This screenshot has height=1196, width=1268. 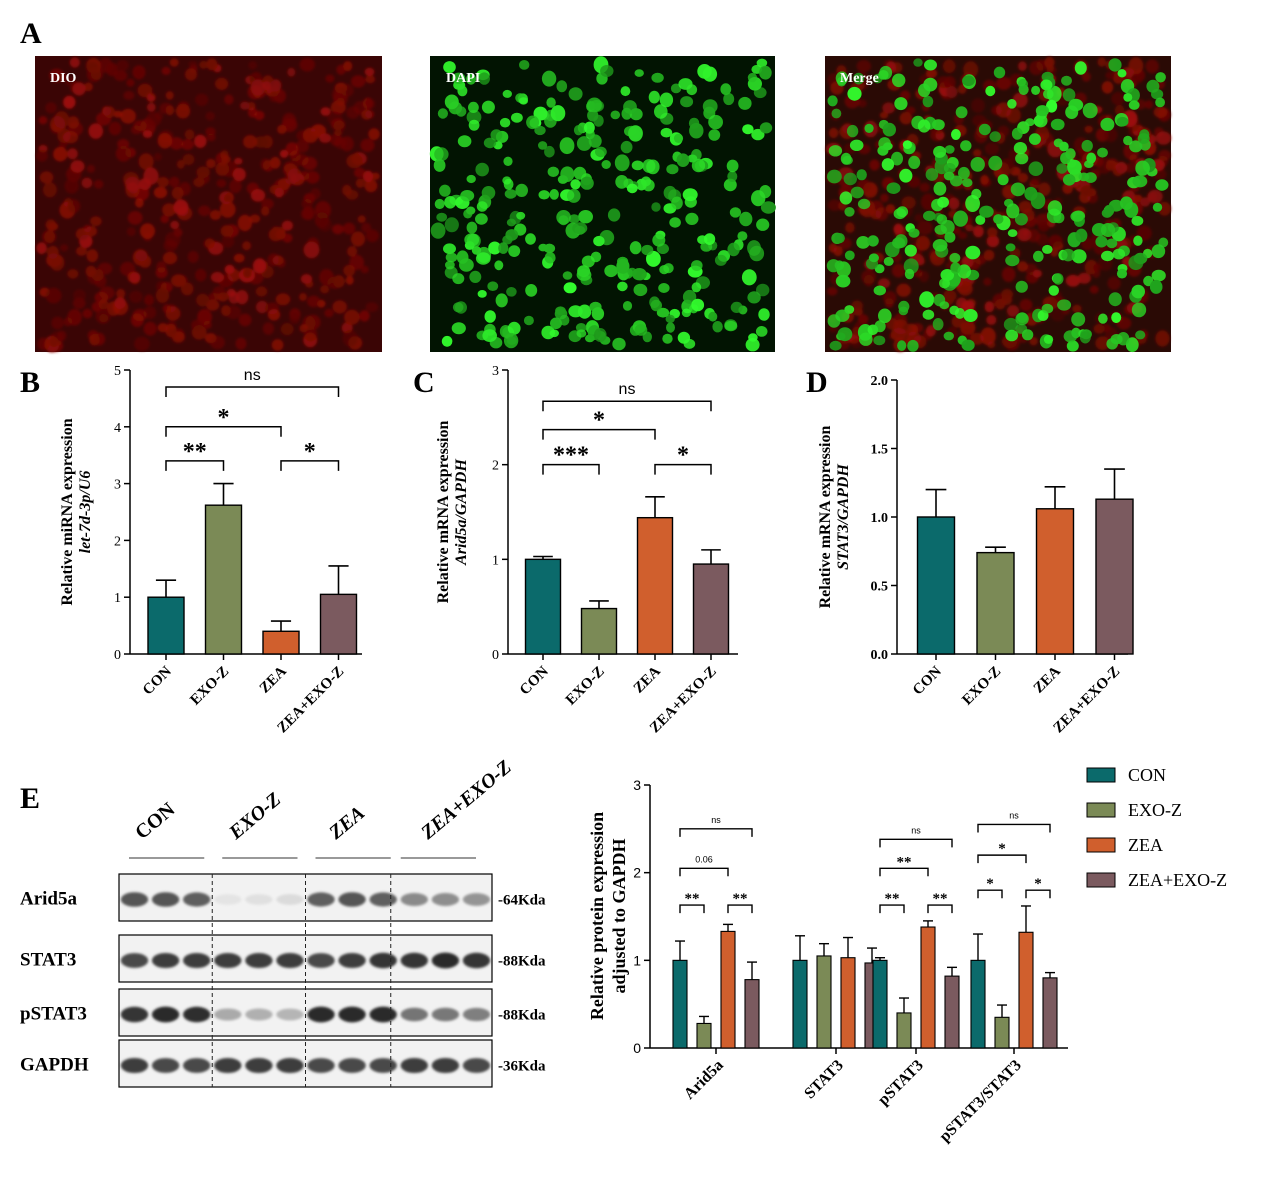 What do you see at coordinates (716, 832) in the screenshot?
I see `chart-e-significance-bracket` at bounding box center [716, 832].